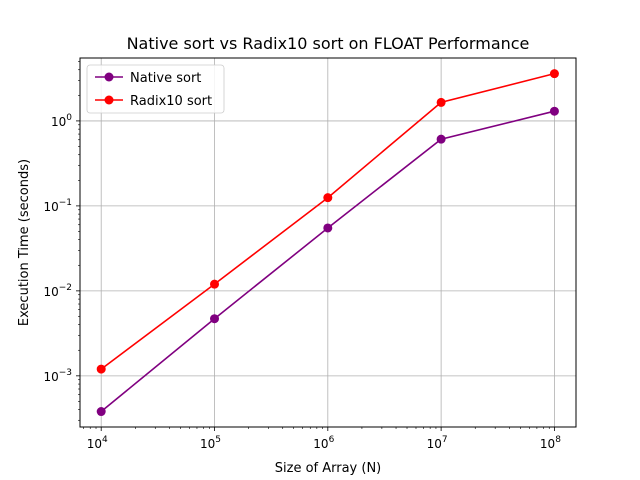  Describe the element at coordinates (61, 121) in the screenshot. I see `y-tick-label: 10⁰` at that location.